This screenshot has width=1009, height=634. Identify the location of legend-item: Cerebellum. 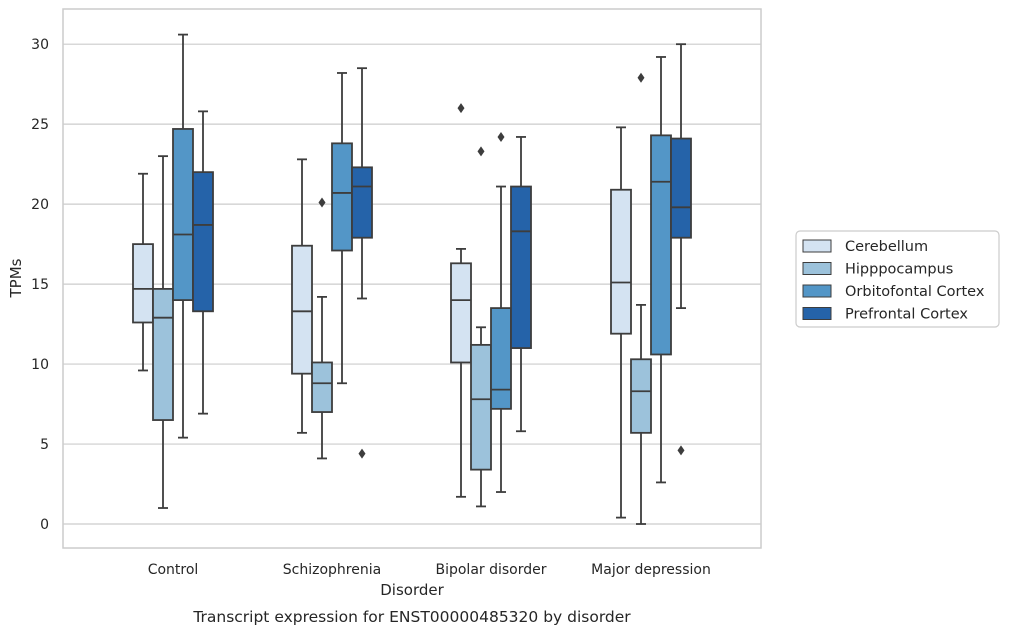
(865, 247).